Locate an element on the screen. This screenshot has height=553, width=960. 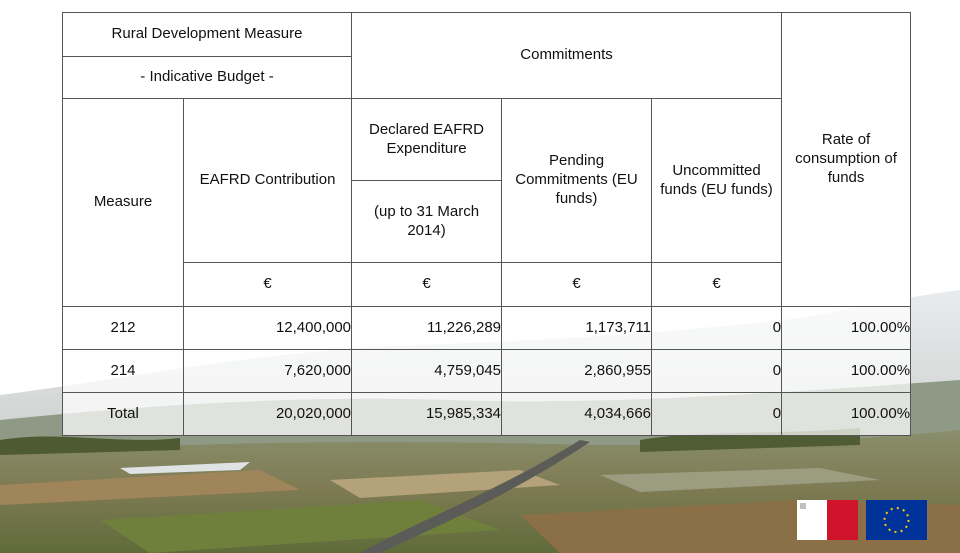
table-cell: 214 is located at coordinates (123, 371).